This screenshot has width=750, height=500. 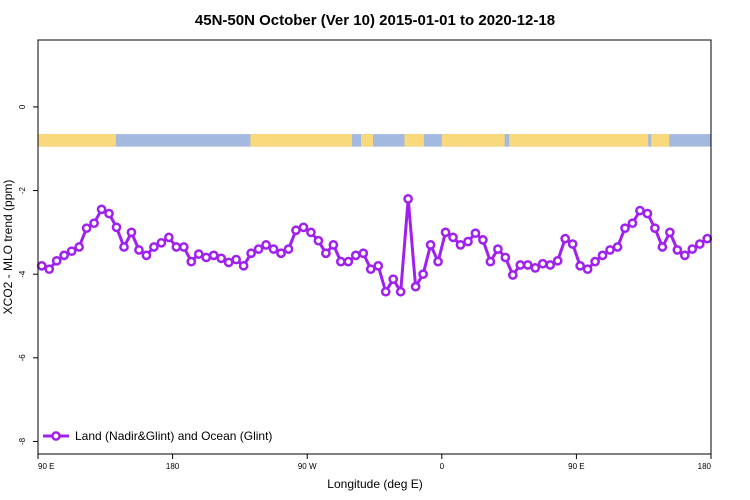 What do you see at coordinates (157, 436) in the screenshot?
I see `legend: Land (Nadir&Glint) and Ocean (Glint)` at bounding box center [157, 436].